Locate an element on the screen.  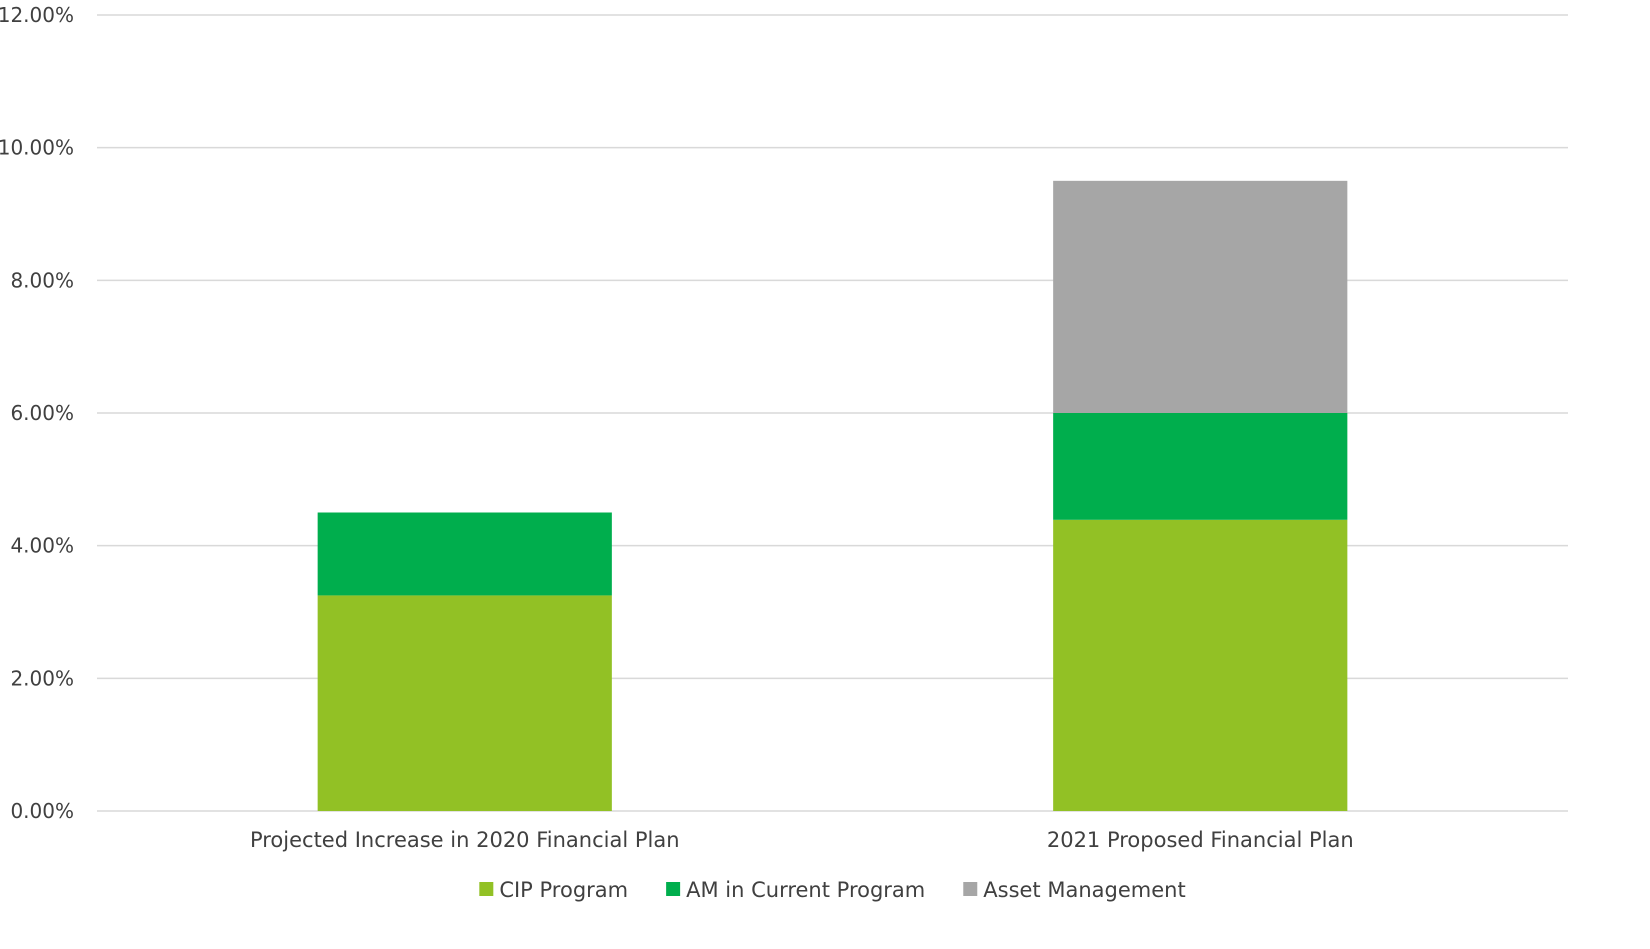
y-tick-label: 2.00% is located at coordinates (42, 678).